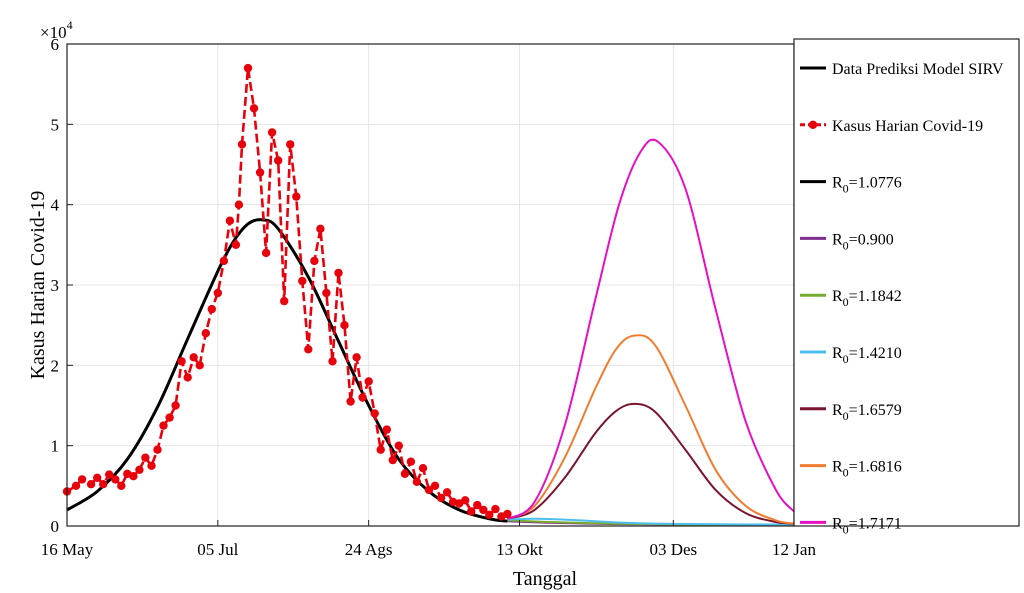 Image resolution: width=1024 pixels, height=593 pixels. What do you see at coordinates (794, 549) in the screenshot?
I see `x-tick-label-5: 12 Jan` at bounding box center [794, 549].